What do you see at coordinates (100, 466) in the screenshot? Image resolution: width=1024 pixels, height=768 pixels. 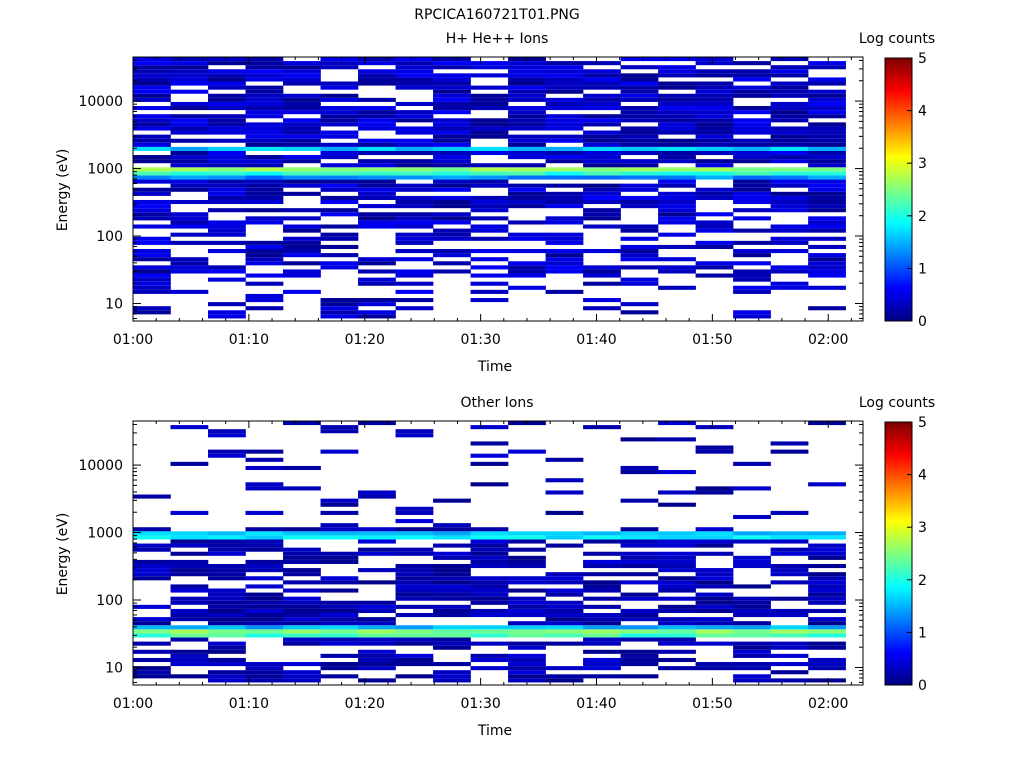 I see `y-tick-label: 10000` at bounding box center [100, 466].